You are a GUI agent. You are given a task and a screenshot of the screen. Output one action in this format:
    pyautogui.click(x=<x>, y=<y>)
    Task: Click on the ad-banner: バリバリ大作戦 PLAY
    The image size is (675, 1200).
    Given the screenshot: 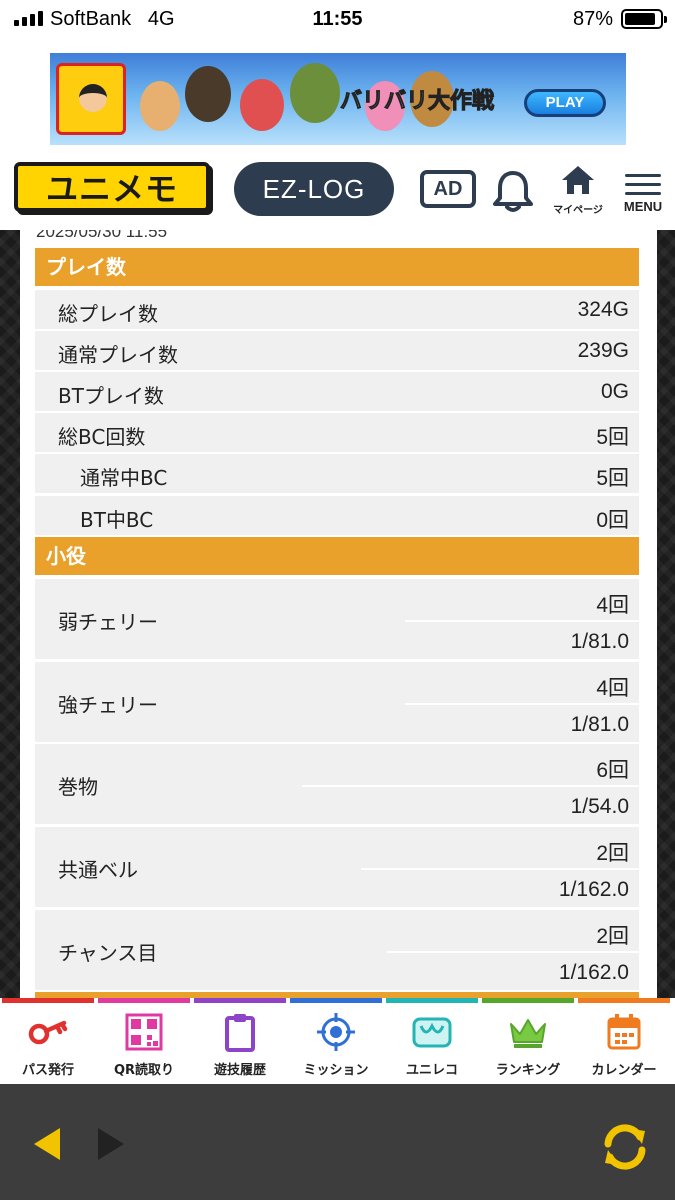 What is the action you would take?
    pyautogui.click(x=338, y=99)
    